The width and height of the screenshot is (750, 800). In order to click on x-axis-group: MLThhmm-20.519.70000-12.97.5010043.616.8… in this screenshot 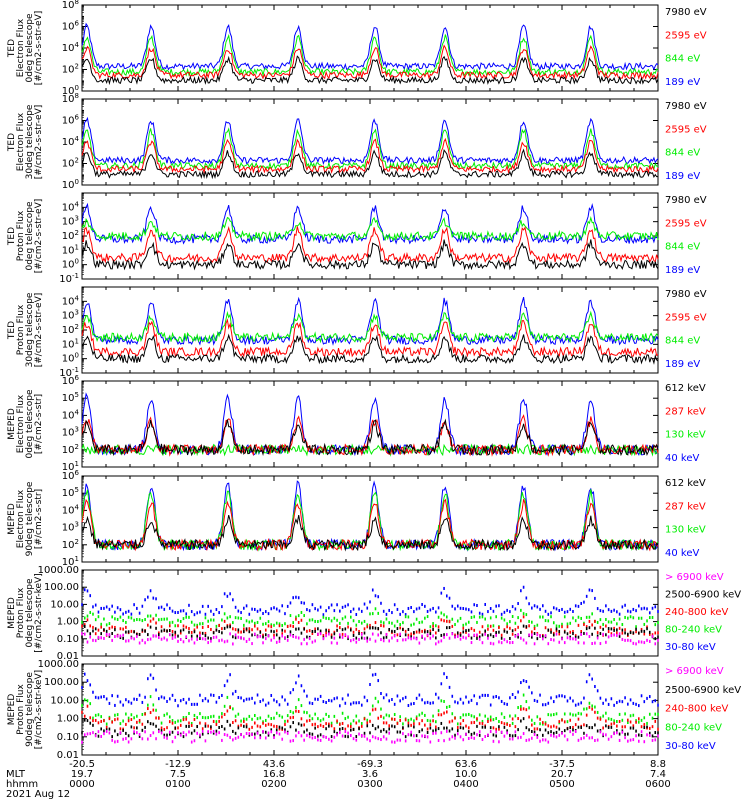, I will do `click(338, 774)`.